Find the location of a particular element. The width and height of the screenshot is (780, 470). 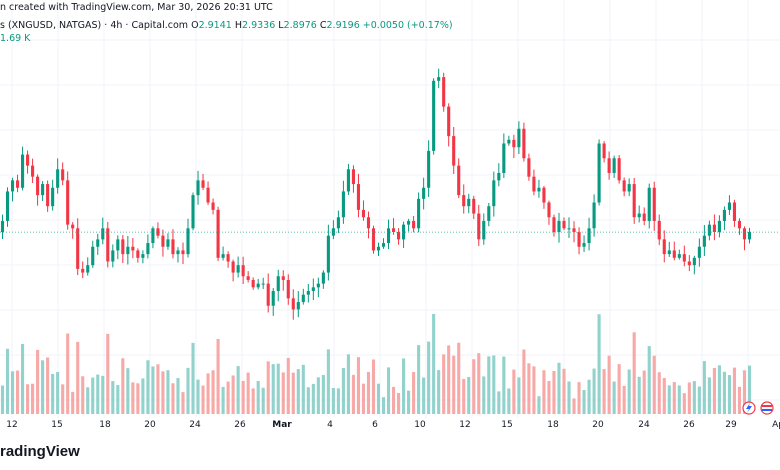

x-axis-label: 18 is located at coordinates (105, 425).